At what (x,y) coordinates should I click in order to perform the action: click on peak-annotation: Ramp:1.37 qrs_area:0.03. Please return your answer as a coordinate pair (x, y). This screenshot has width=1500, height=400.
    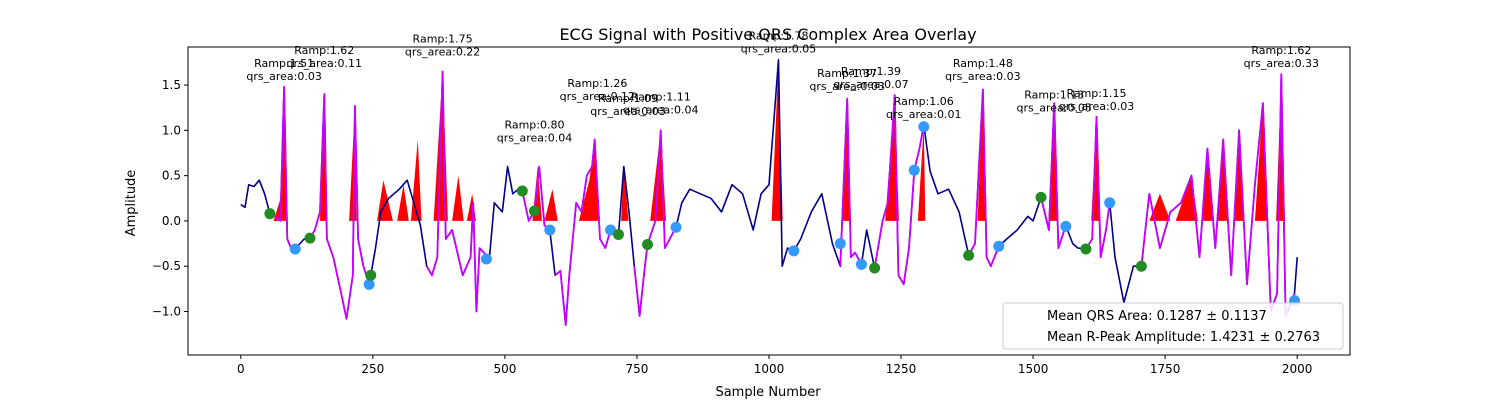
    Looking at the image, I should click on (846, 80).